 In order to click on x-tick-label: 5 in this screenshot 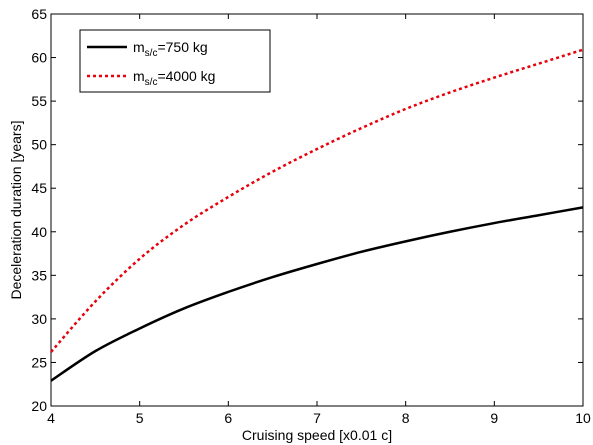, I will do `click(140, 418)`.